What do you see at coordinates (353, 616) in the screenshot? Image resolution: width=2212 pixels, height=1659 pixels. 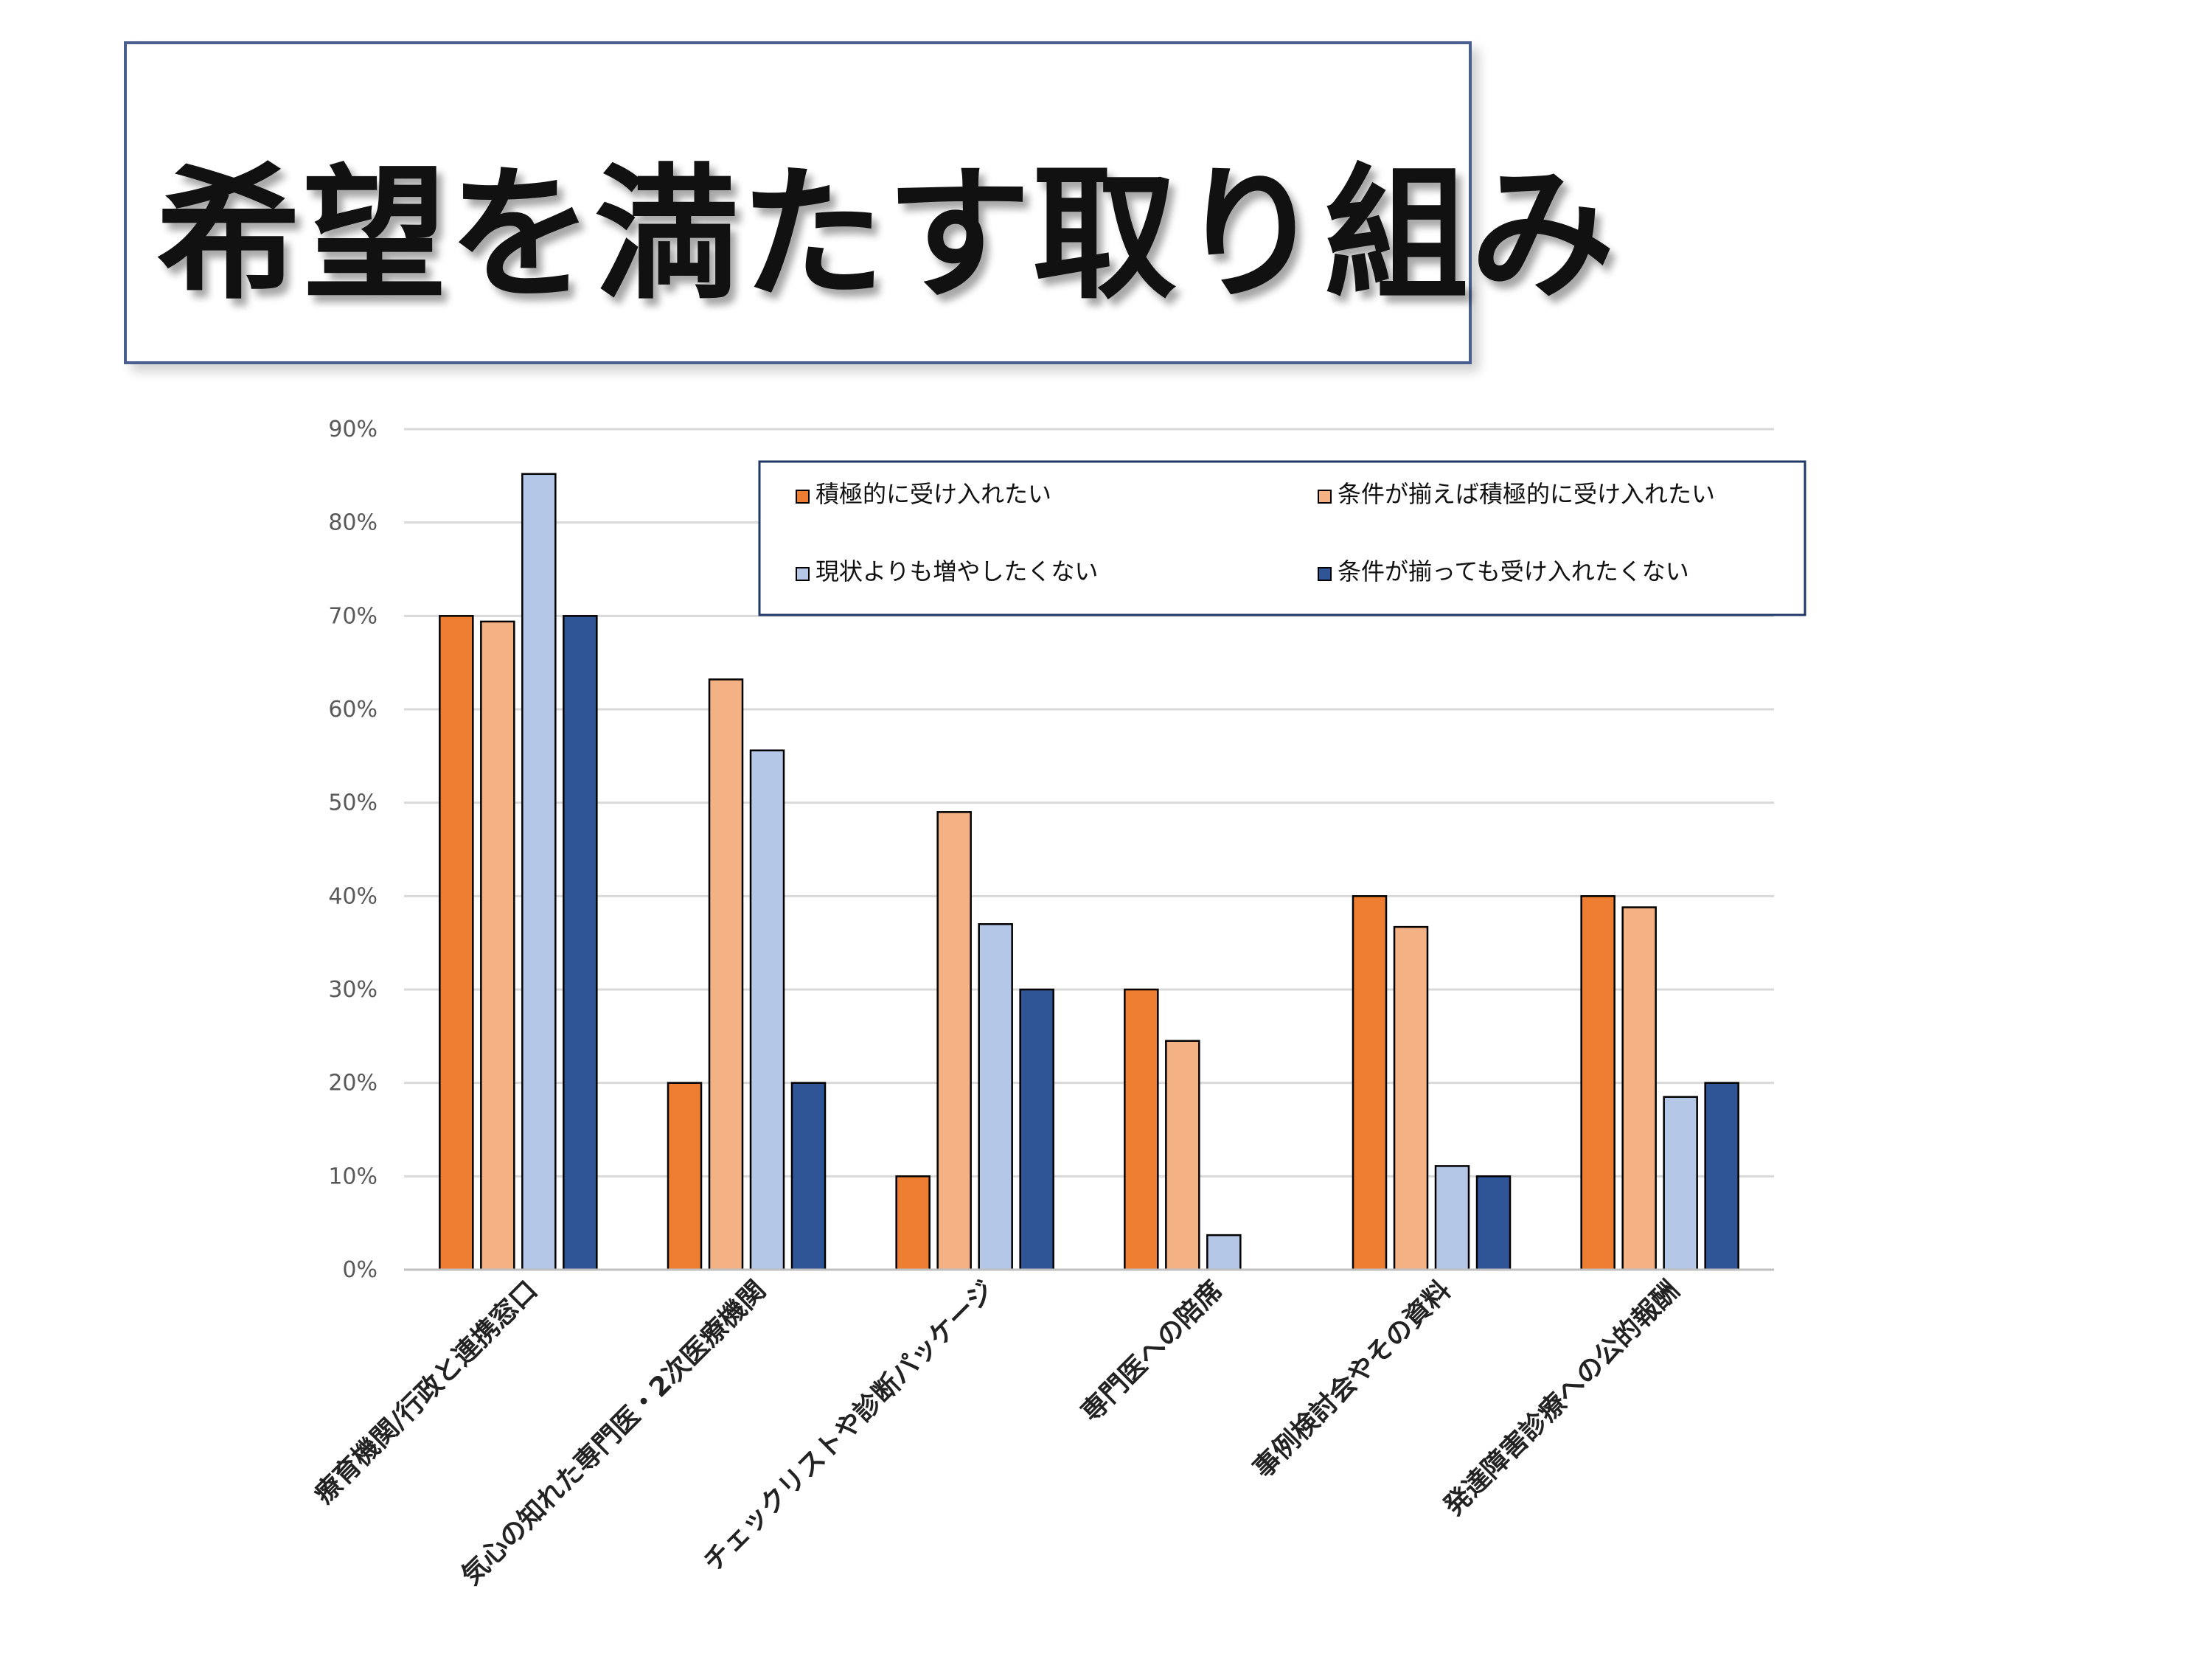 I see `y-tick-label: 70%` at bounding box center [353, 616].